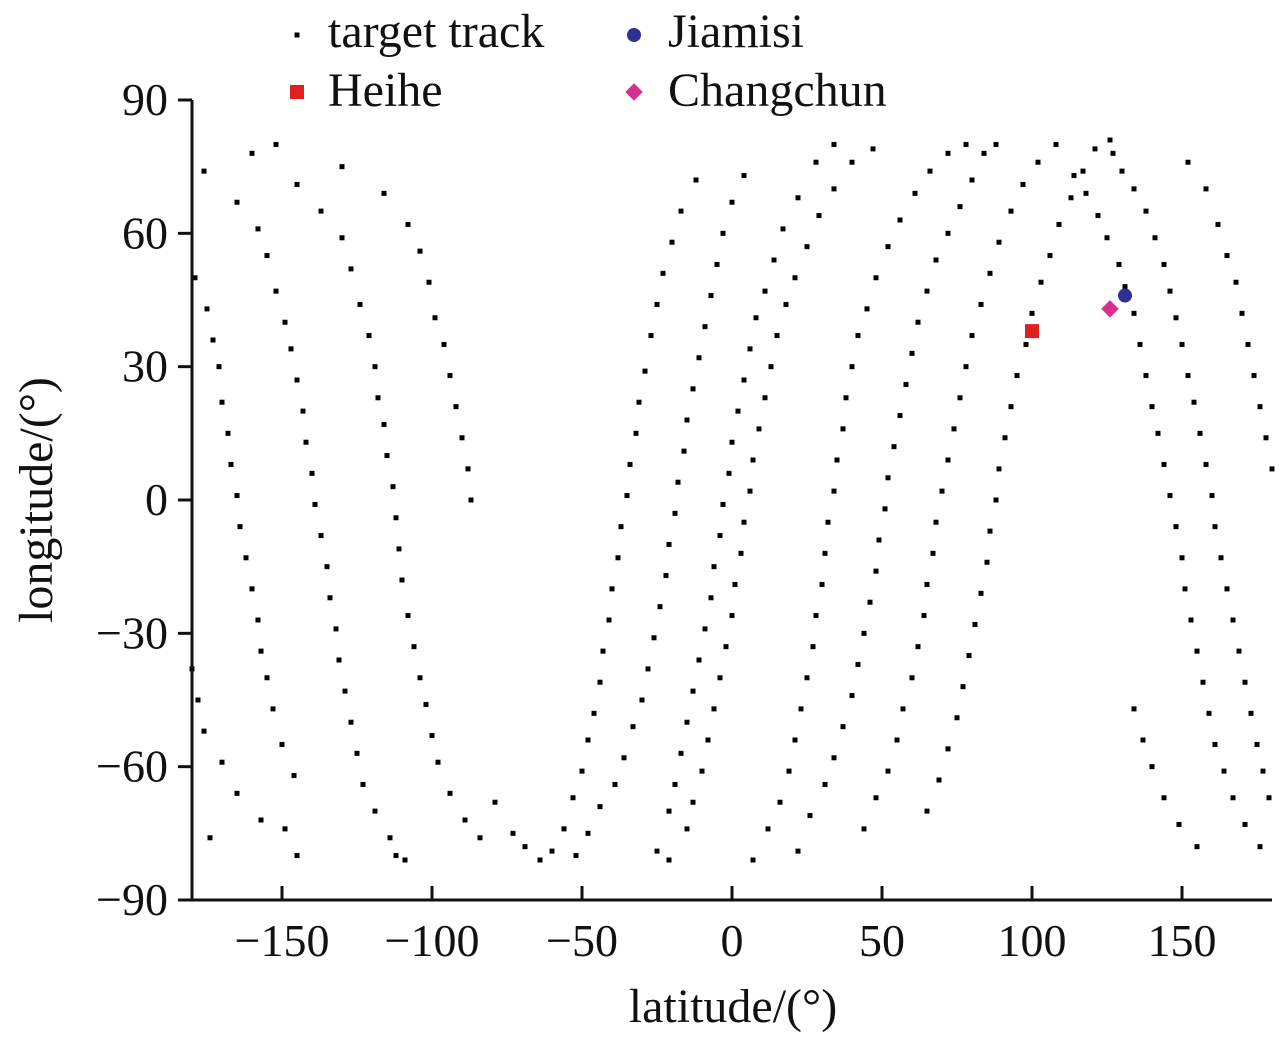 This screenshot has width=1280, height=1039. I want to click on y-tick-label: −60, so click(132, 766).